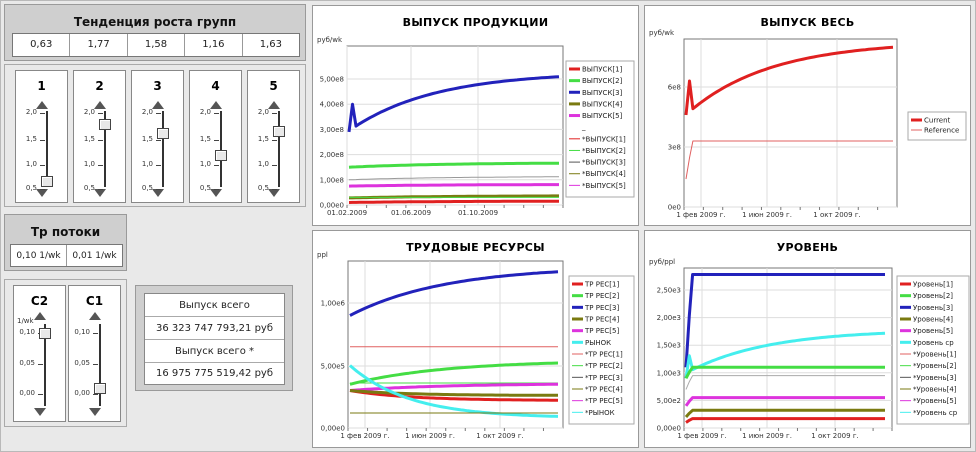  I want to click on slider-tick-label: 0,00, so click(82, 393).